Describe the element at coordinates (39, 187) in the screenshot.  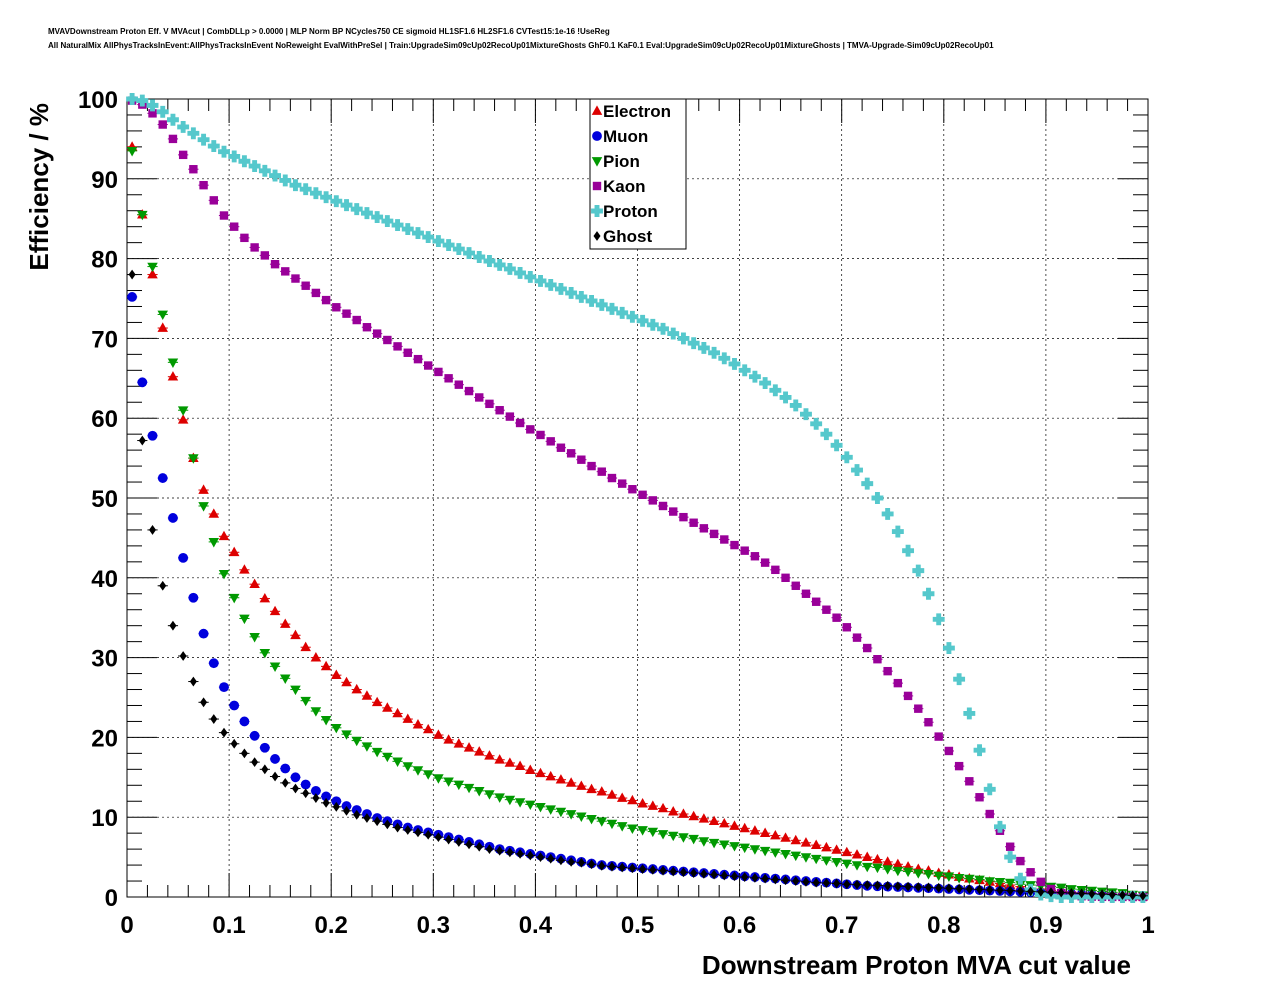
I see `y-axis-label: Efficiency / %` at that location.